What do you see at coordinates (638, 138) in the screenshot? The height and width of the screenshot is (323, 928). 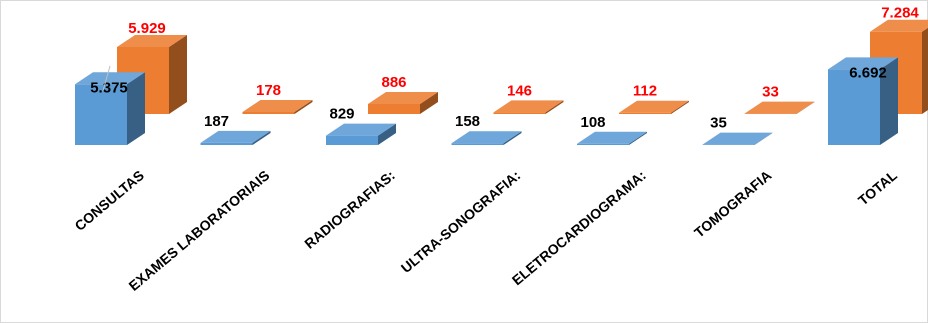 I see `bar-series-1-4-side` at bounding box center [638, 138].